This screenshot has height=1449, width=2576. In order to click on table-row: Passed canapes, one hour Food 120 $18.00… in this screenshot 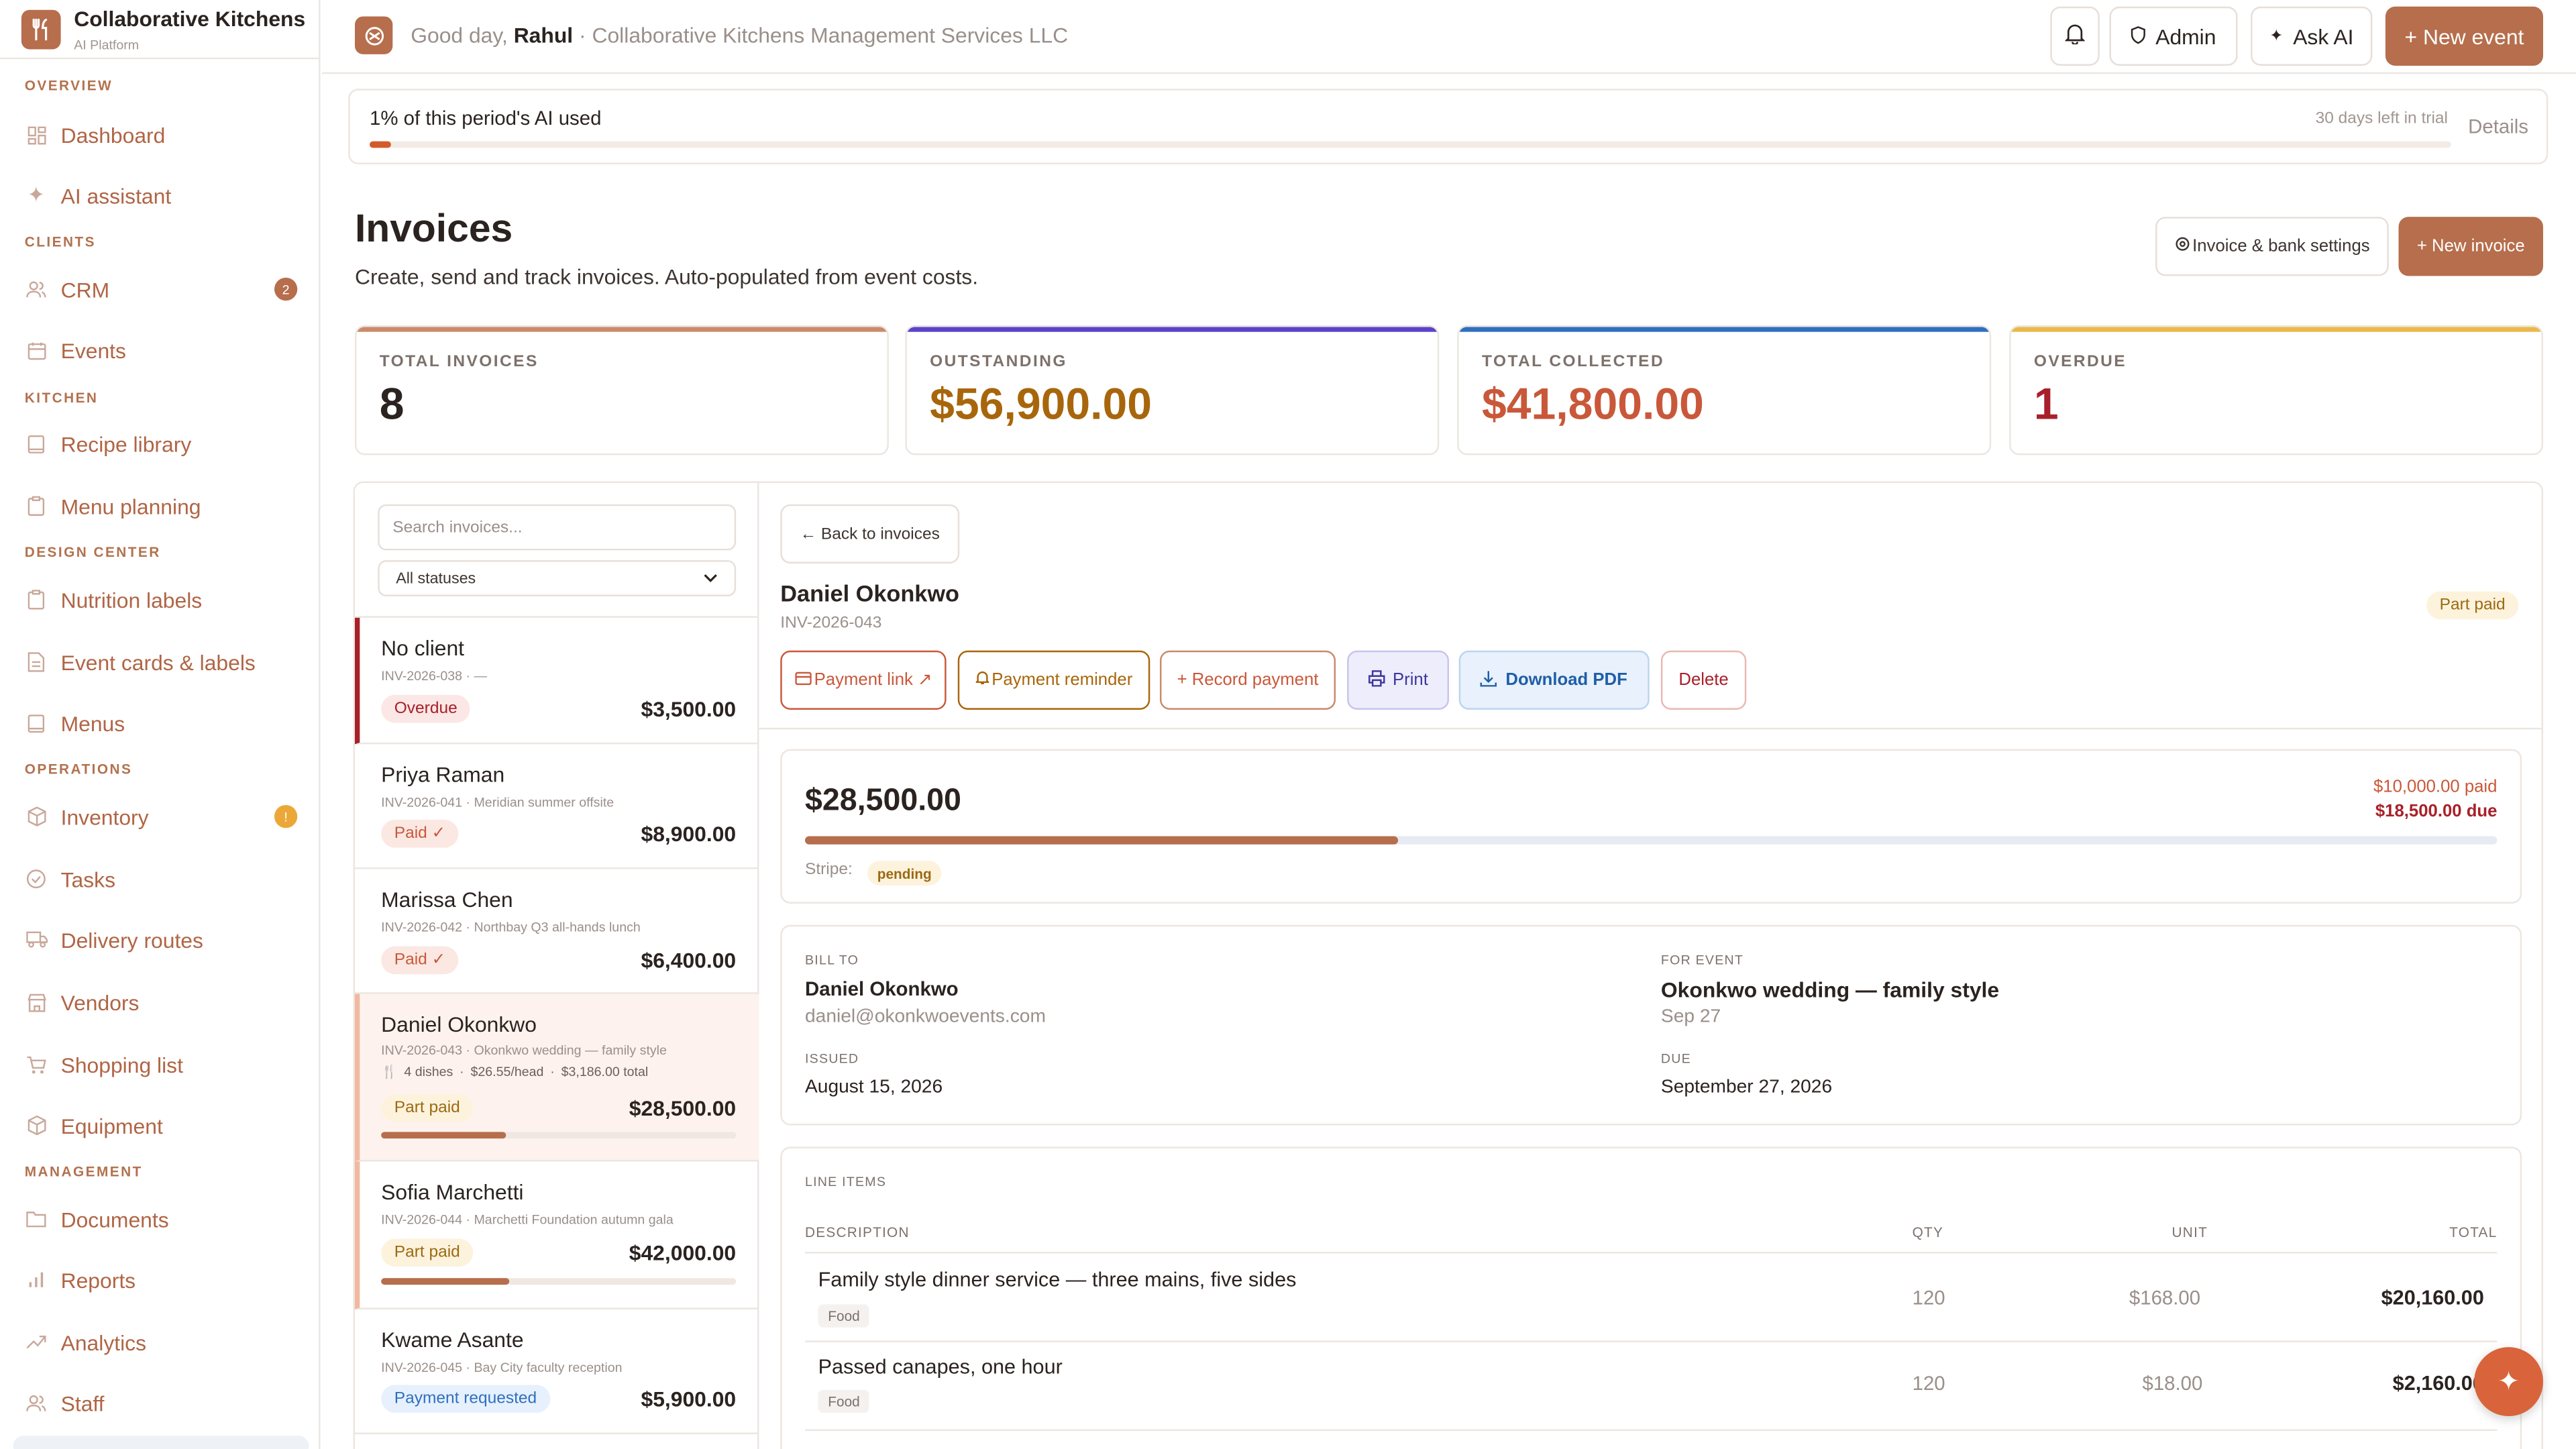, I will do `click(1651, 1386)`.